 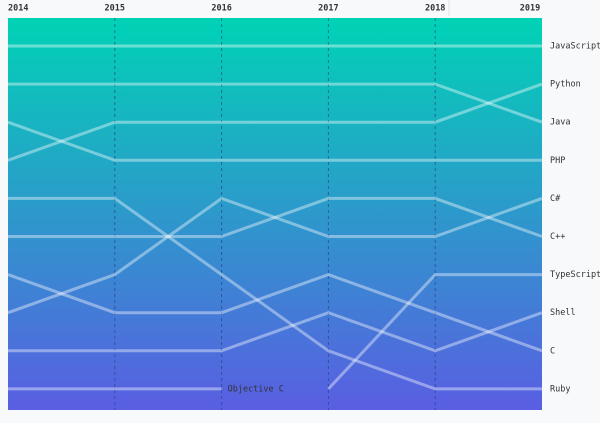 What do you see at coordinates (560, 123) in the screenshot?
I see `series-label: Java` at bounding box center [560, 123].